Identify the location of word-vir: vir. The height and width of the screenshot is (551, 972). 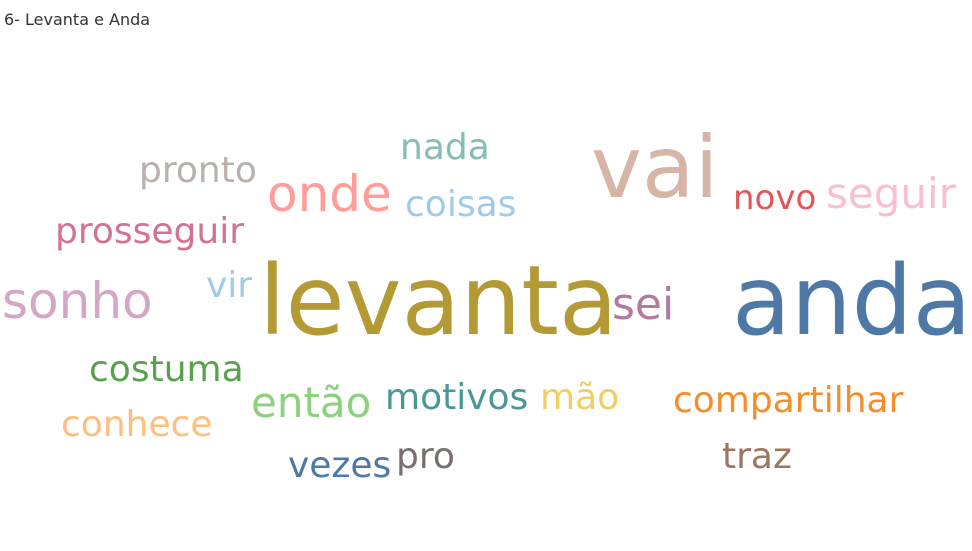
(229, 285).